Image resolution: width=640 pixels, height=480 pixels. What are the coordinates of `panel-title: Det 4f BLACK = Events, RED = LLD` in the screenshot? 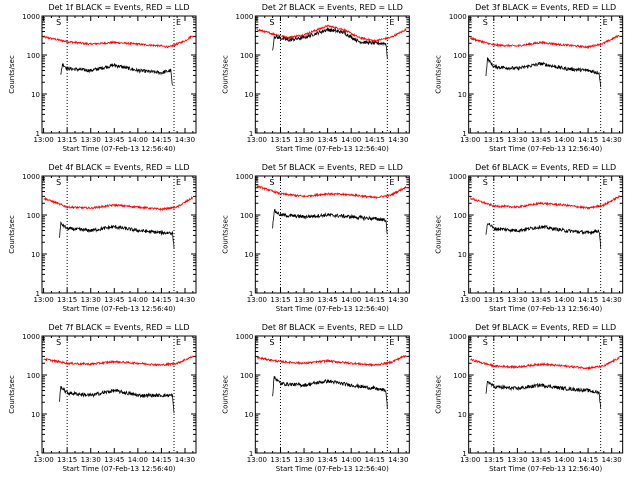 It's located at (118, 167).